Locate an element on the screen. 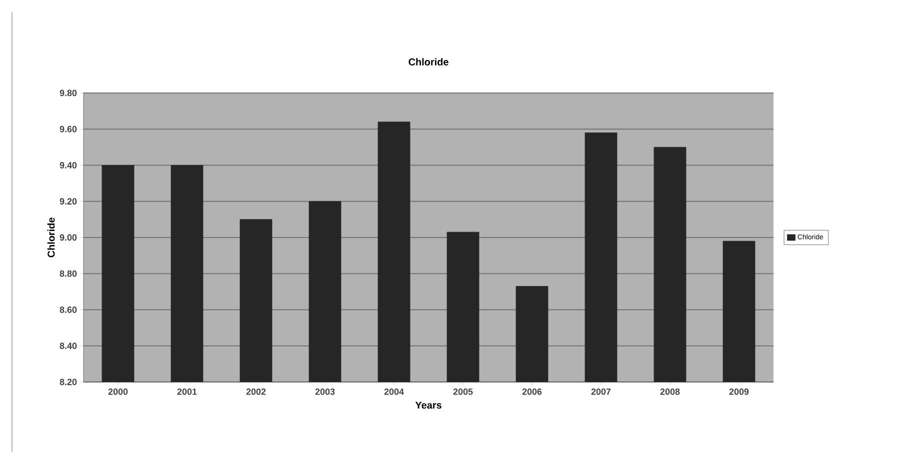  x-tick-label: 2007 is located at coordinates (601, 391).